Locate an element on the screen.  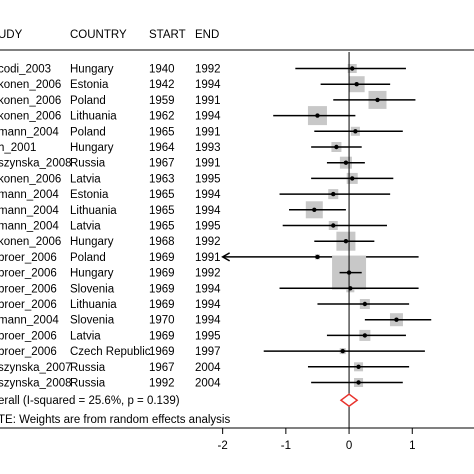
study-row: konen_2006 Estonia 1942 1994 is located at coordinates (195, 84).